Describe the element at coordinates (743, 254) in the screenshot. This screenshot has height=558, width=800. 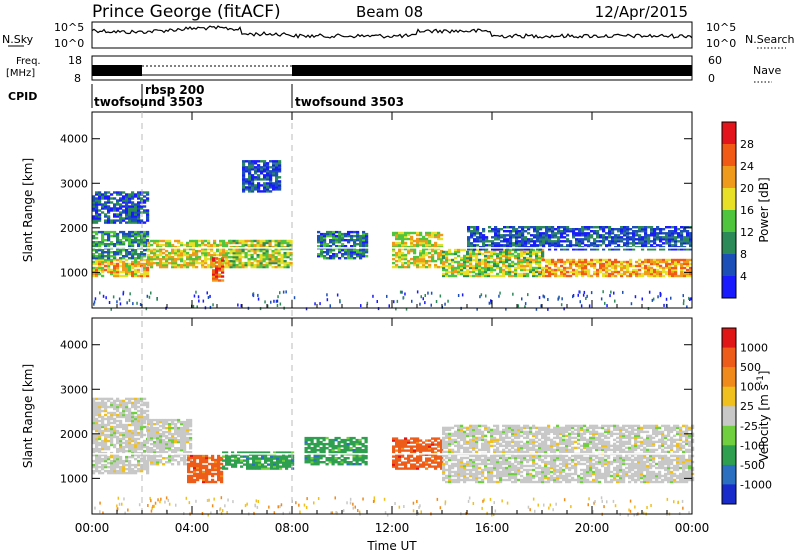
I see `colorbar-tick-label: 8` at that location.